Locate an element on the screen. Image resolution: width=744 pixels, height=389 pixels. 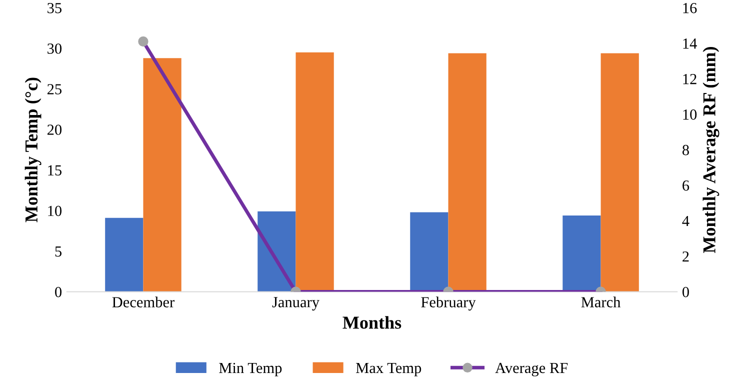
y-tick-label: 35 is located at coordinates (55, 8).